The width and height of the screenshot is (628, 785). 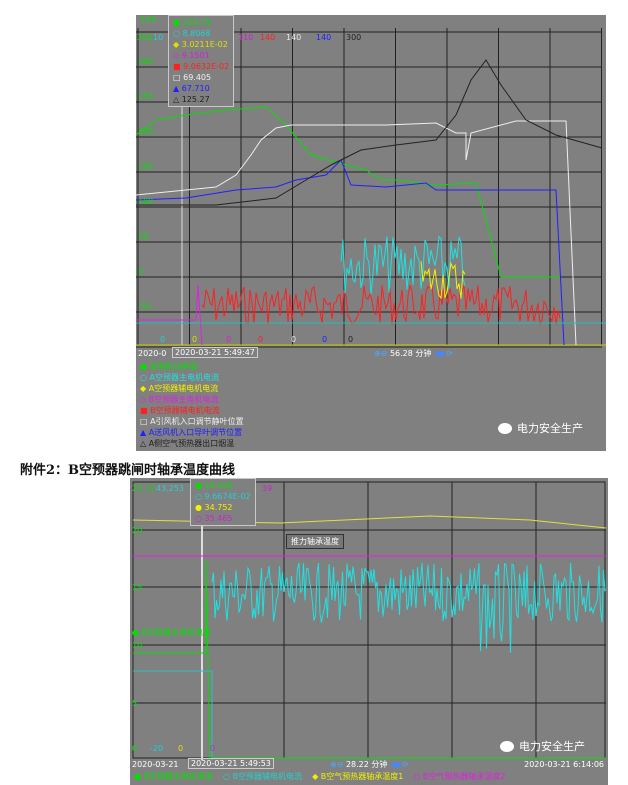 What do you see at coordinates (169, 315) in the screenshot?
I see `series-b-main-current` at bounding box center [169, 315].